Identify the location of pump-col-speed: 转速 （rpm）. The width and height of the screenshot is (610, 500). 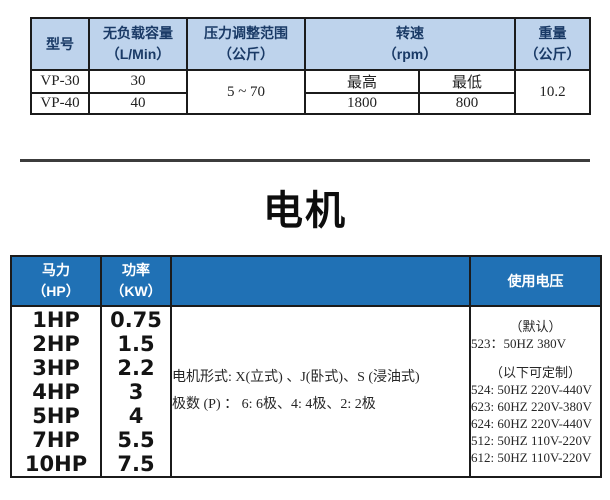
(410, 44).